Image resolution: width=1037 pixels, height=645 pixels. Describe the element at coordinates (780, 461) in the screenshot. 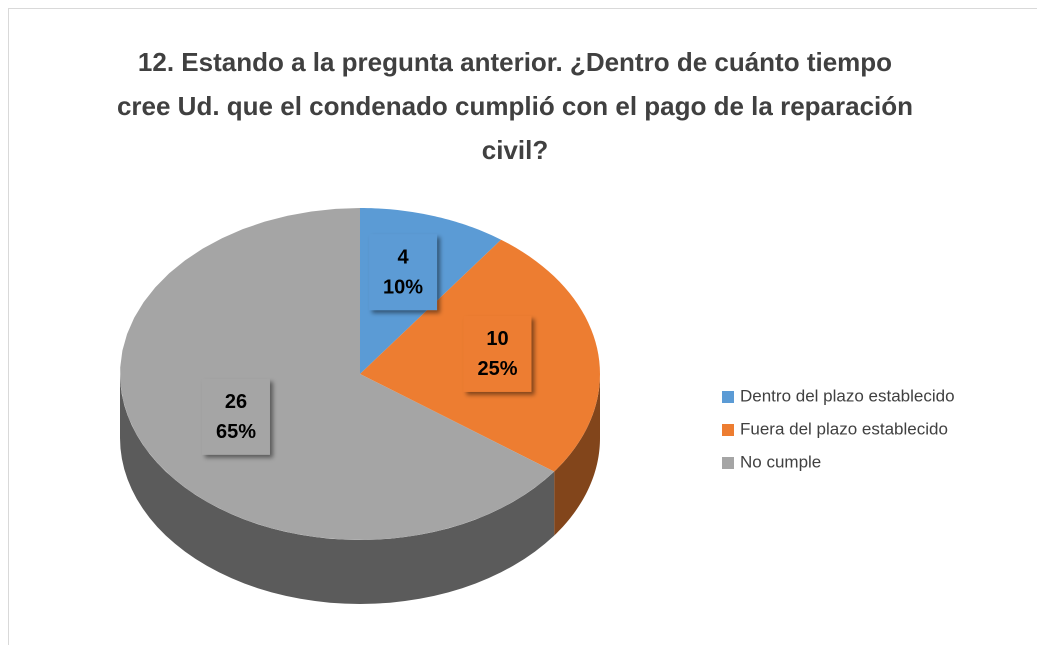

I see `legend-label: No cumple` at that location.